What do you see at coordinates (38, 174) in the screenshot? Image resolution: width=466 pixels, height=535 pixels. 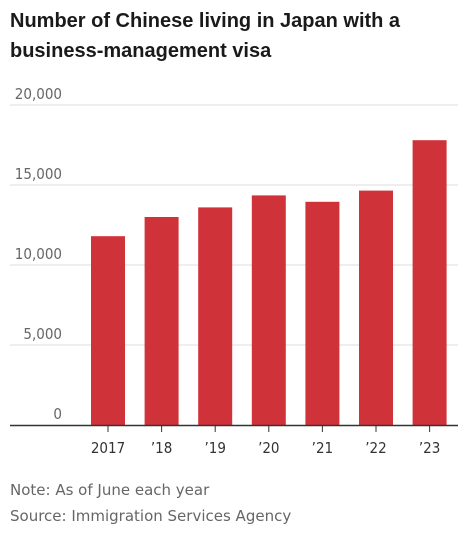 I see `y-tick-label: 15,000` at bounding box center [38, 174].